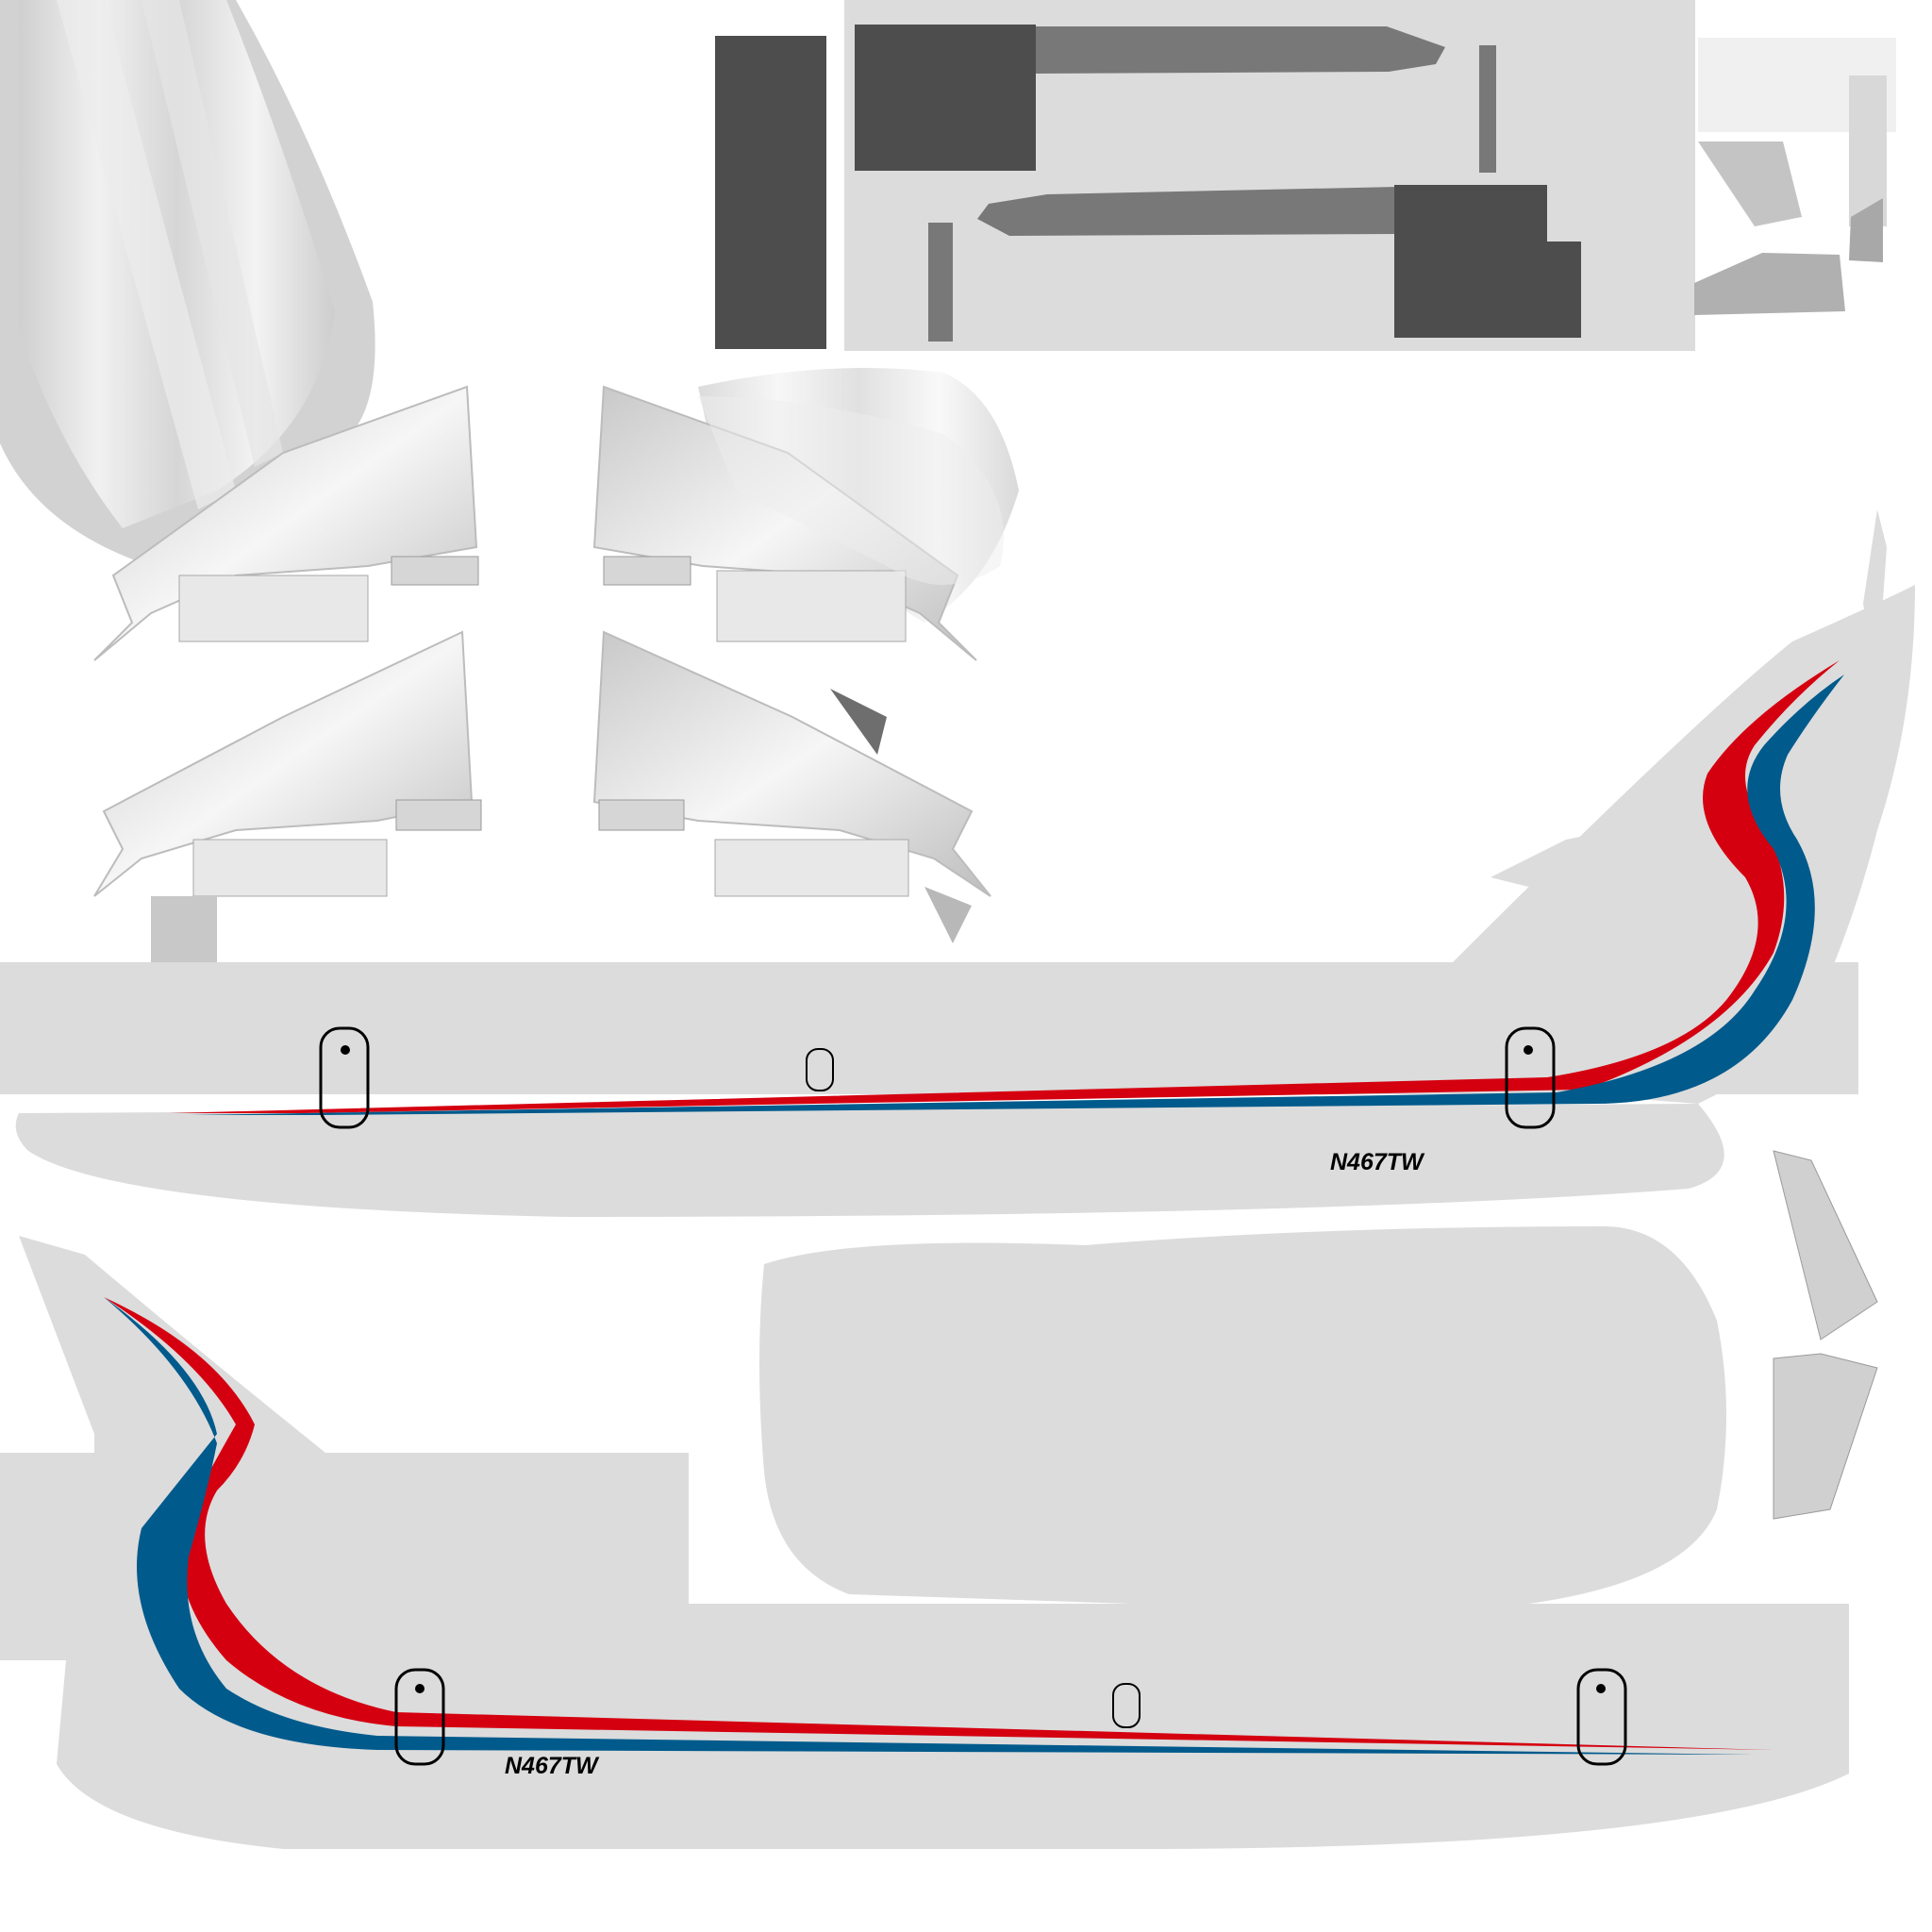 This screenshot has width=1932, height=1932. Describe the element at coordinates (187, 283) in the screenshot. I see `engine-nacelle-panel` at that location.